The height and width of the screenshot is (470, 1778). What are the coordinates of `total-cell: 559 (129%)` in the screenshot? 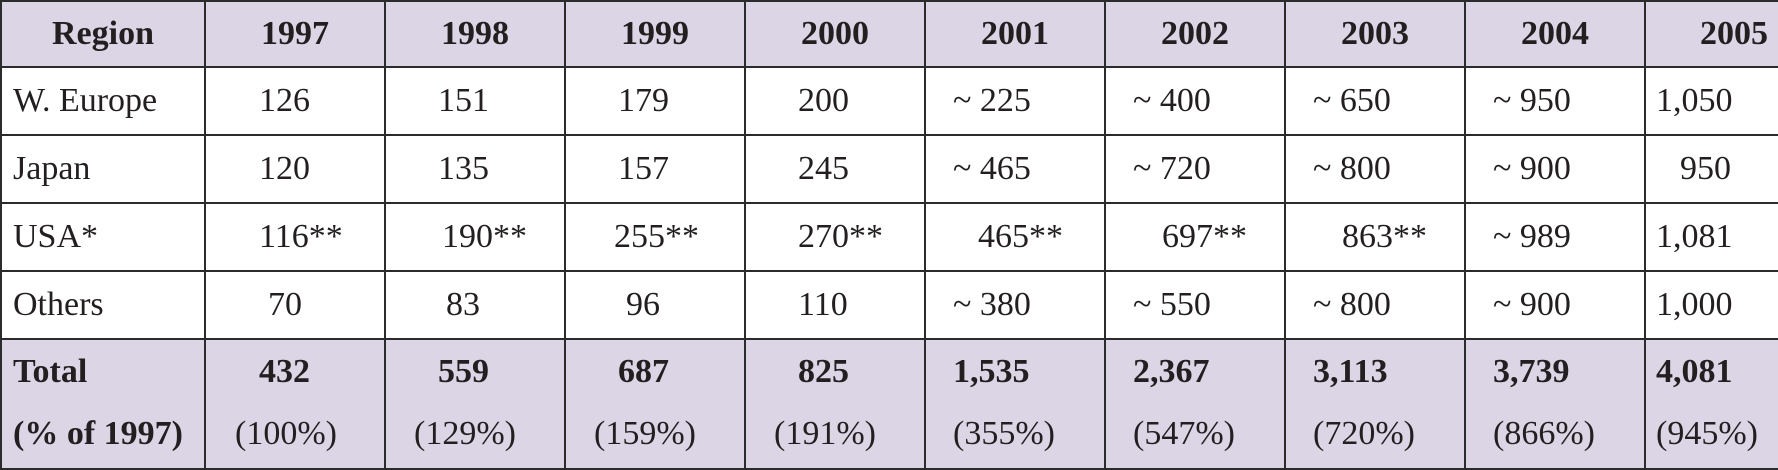 It's located at (475, 404).